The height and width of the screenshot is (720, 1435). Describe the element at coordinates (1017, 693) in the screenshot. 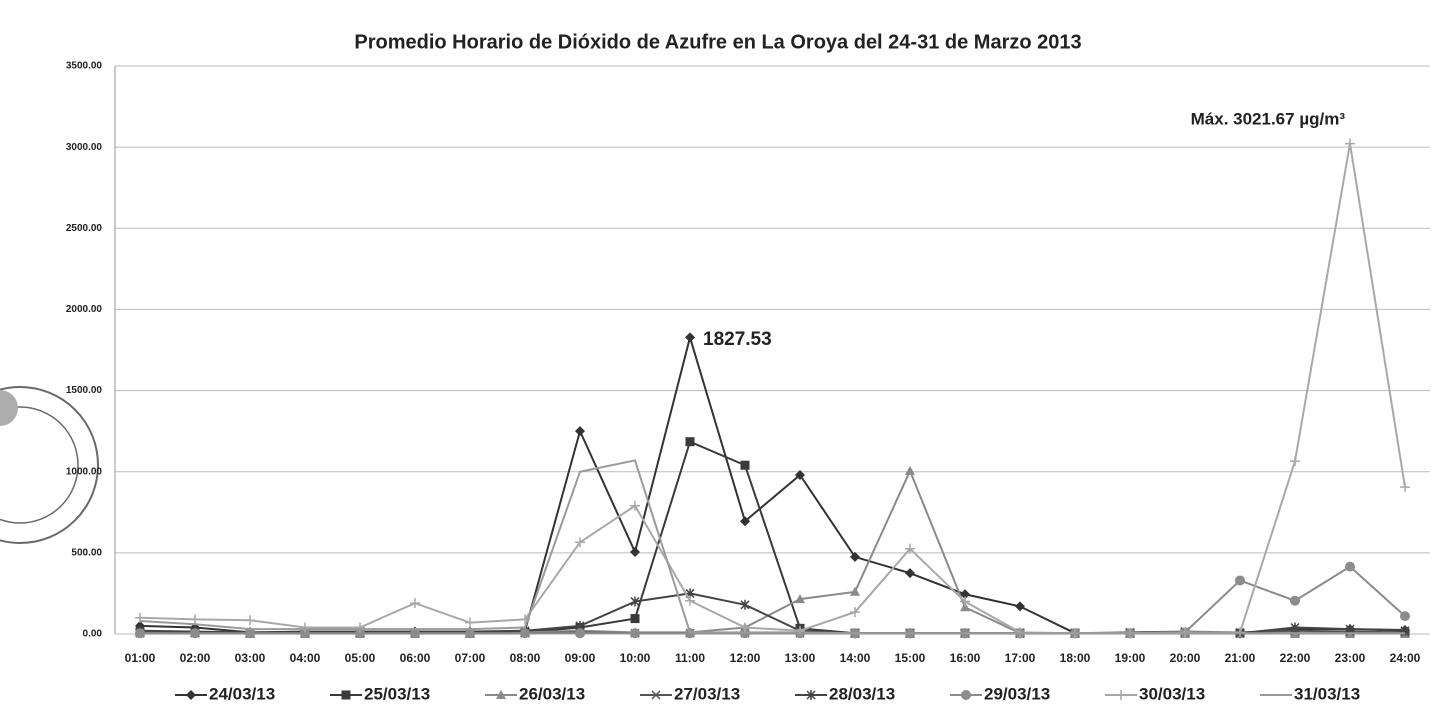

I see `legend-label: 29/03/13` at that location.